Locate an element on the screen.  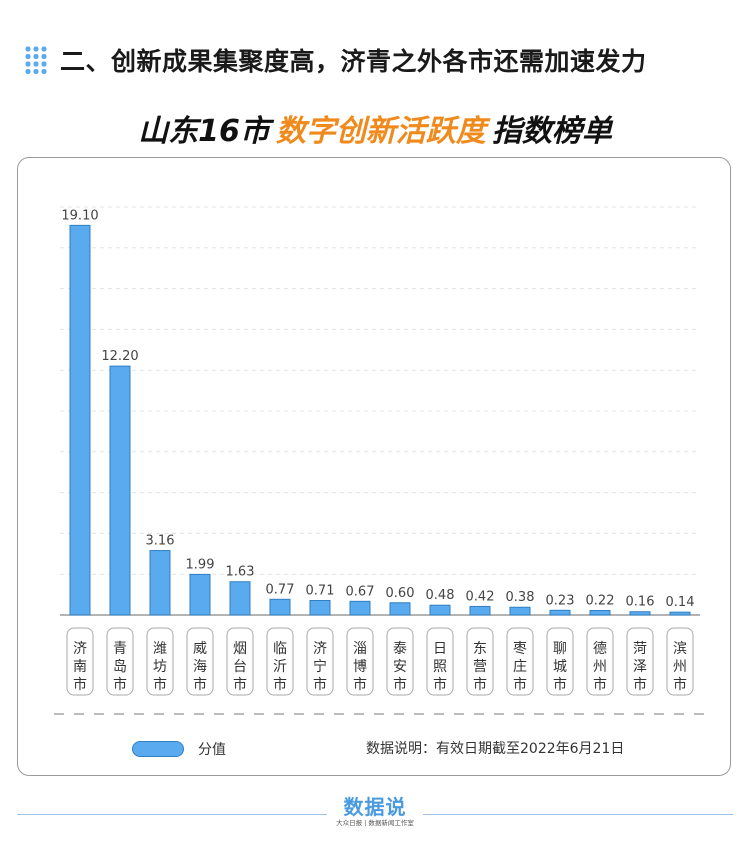
category-label: 青 is located at coordinates (120, 649).